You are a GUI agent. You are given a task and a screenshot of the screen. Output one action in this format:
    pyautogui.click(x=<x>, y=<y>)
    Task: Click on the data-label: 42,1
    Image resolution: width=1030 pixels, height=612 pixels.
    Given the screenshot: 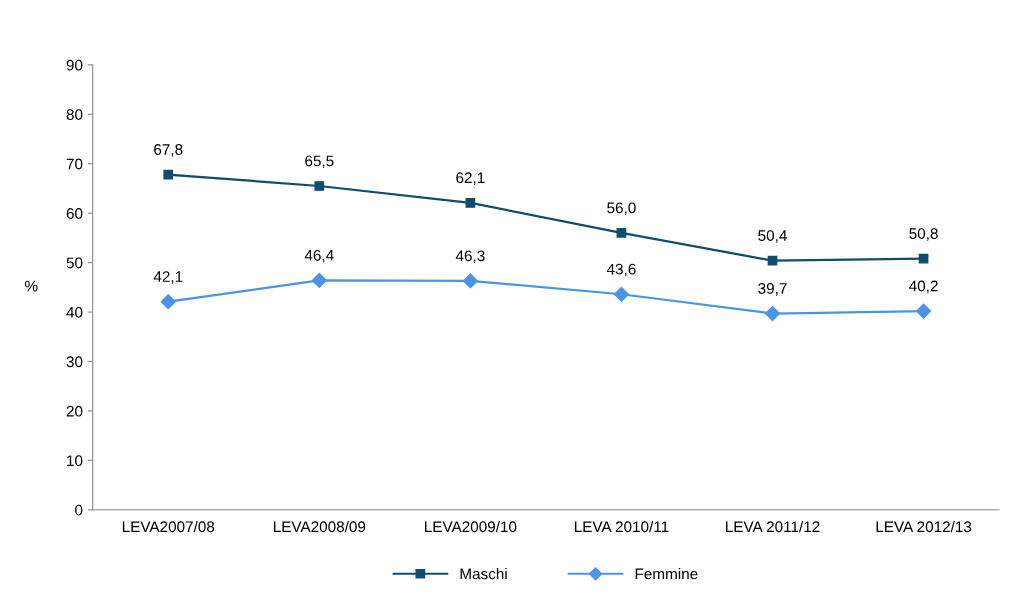 What is the action you would take?
    pyautogui.click(x=168, y=277)
    